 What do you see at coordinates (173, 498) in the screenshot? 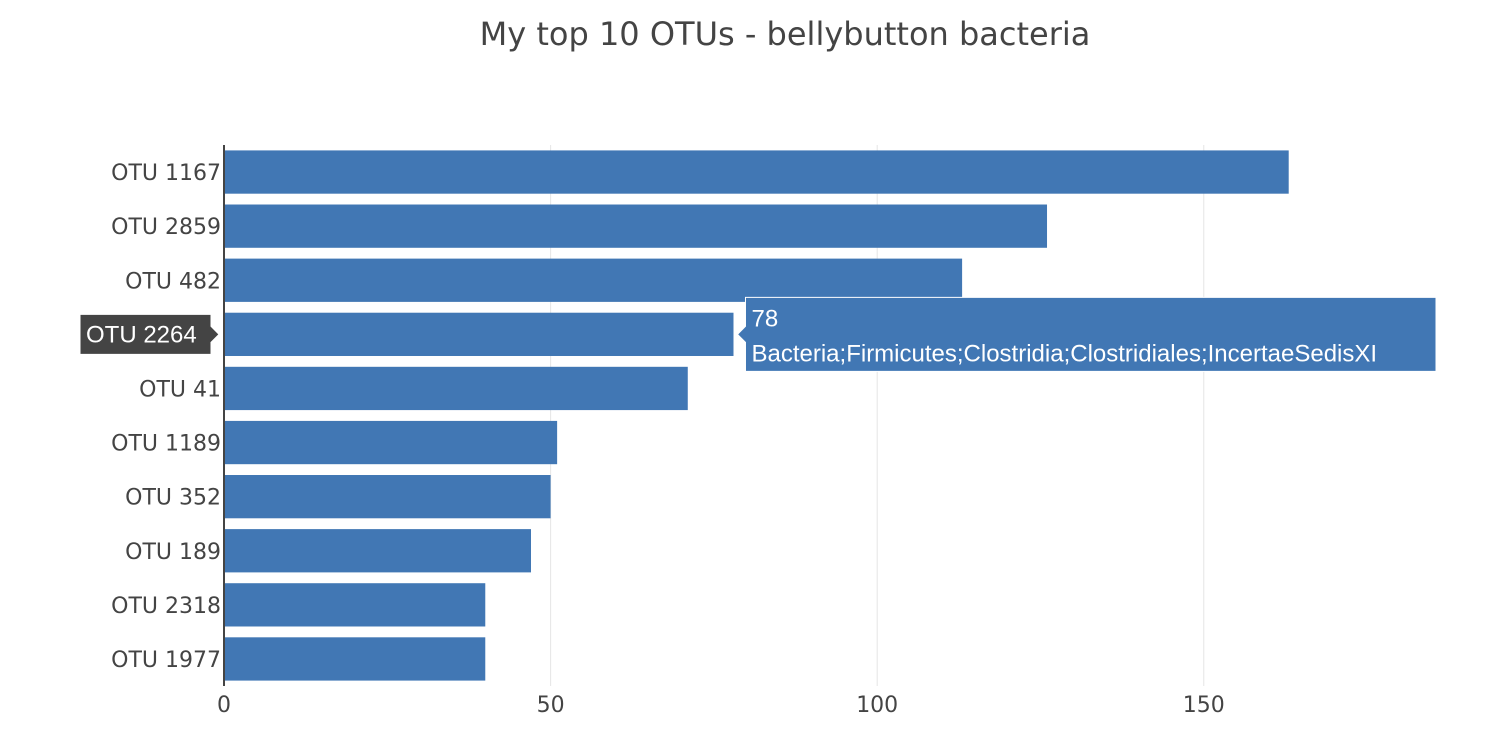
I see `y-tick-label: OTU 352` at bounding box center [173, 498].